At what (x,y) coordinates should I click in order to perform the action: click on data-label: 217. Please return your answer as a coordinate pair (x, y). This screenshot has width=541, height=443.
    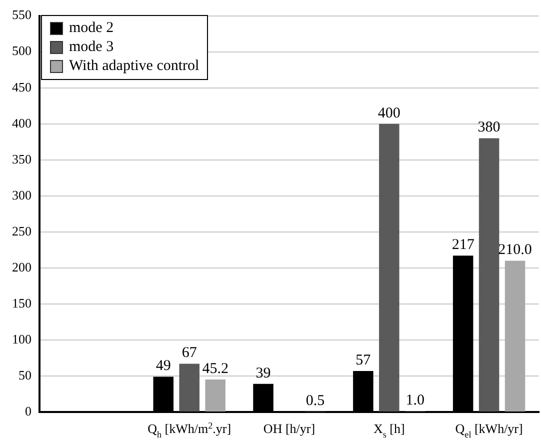
    Looking at the image, I should click on (463, 245).